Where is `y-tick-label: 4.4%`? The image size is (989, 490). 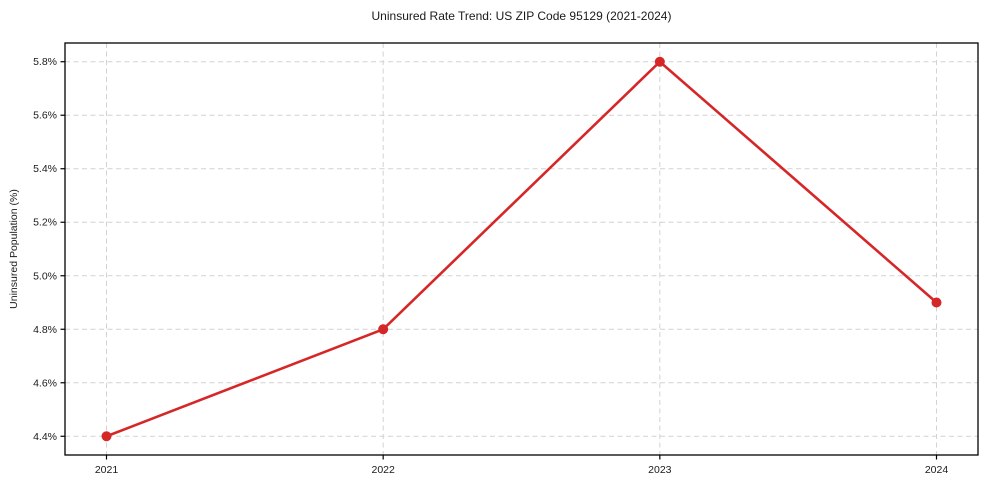 y-tick-label: 4.4% is located at coordinates (45, 437).